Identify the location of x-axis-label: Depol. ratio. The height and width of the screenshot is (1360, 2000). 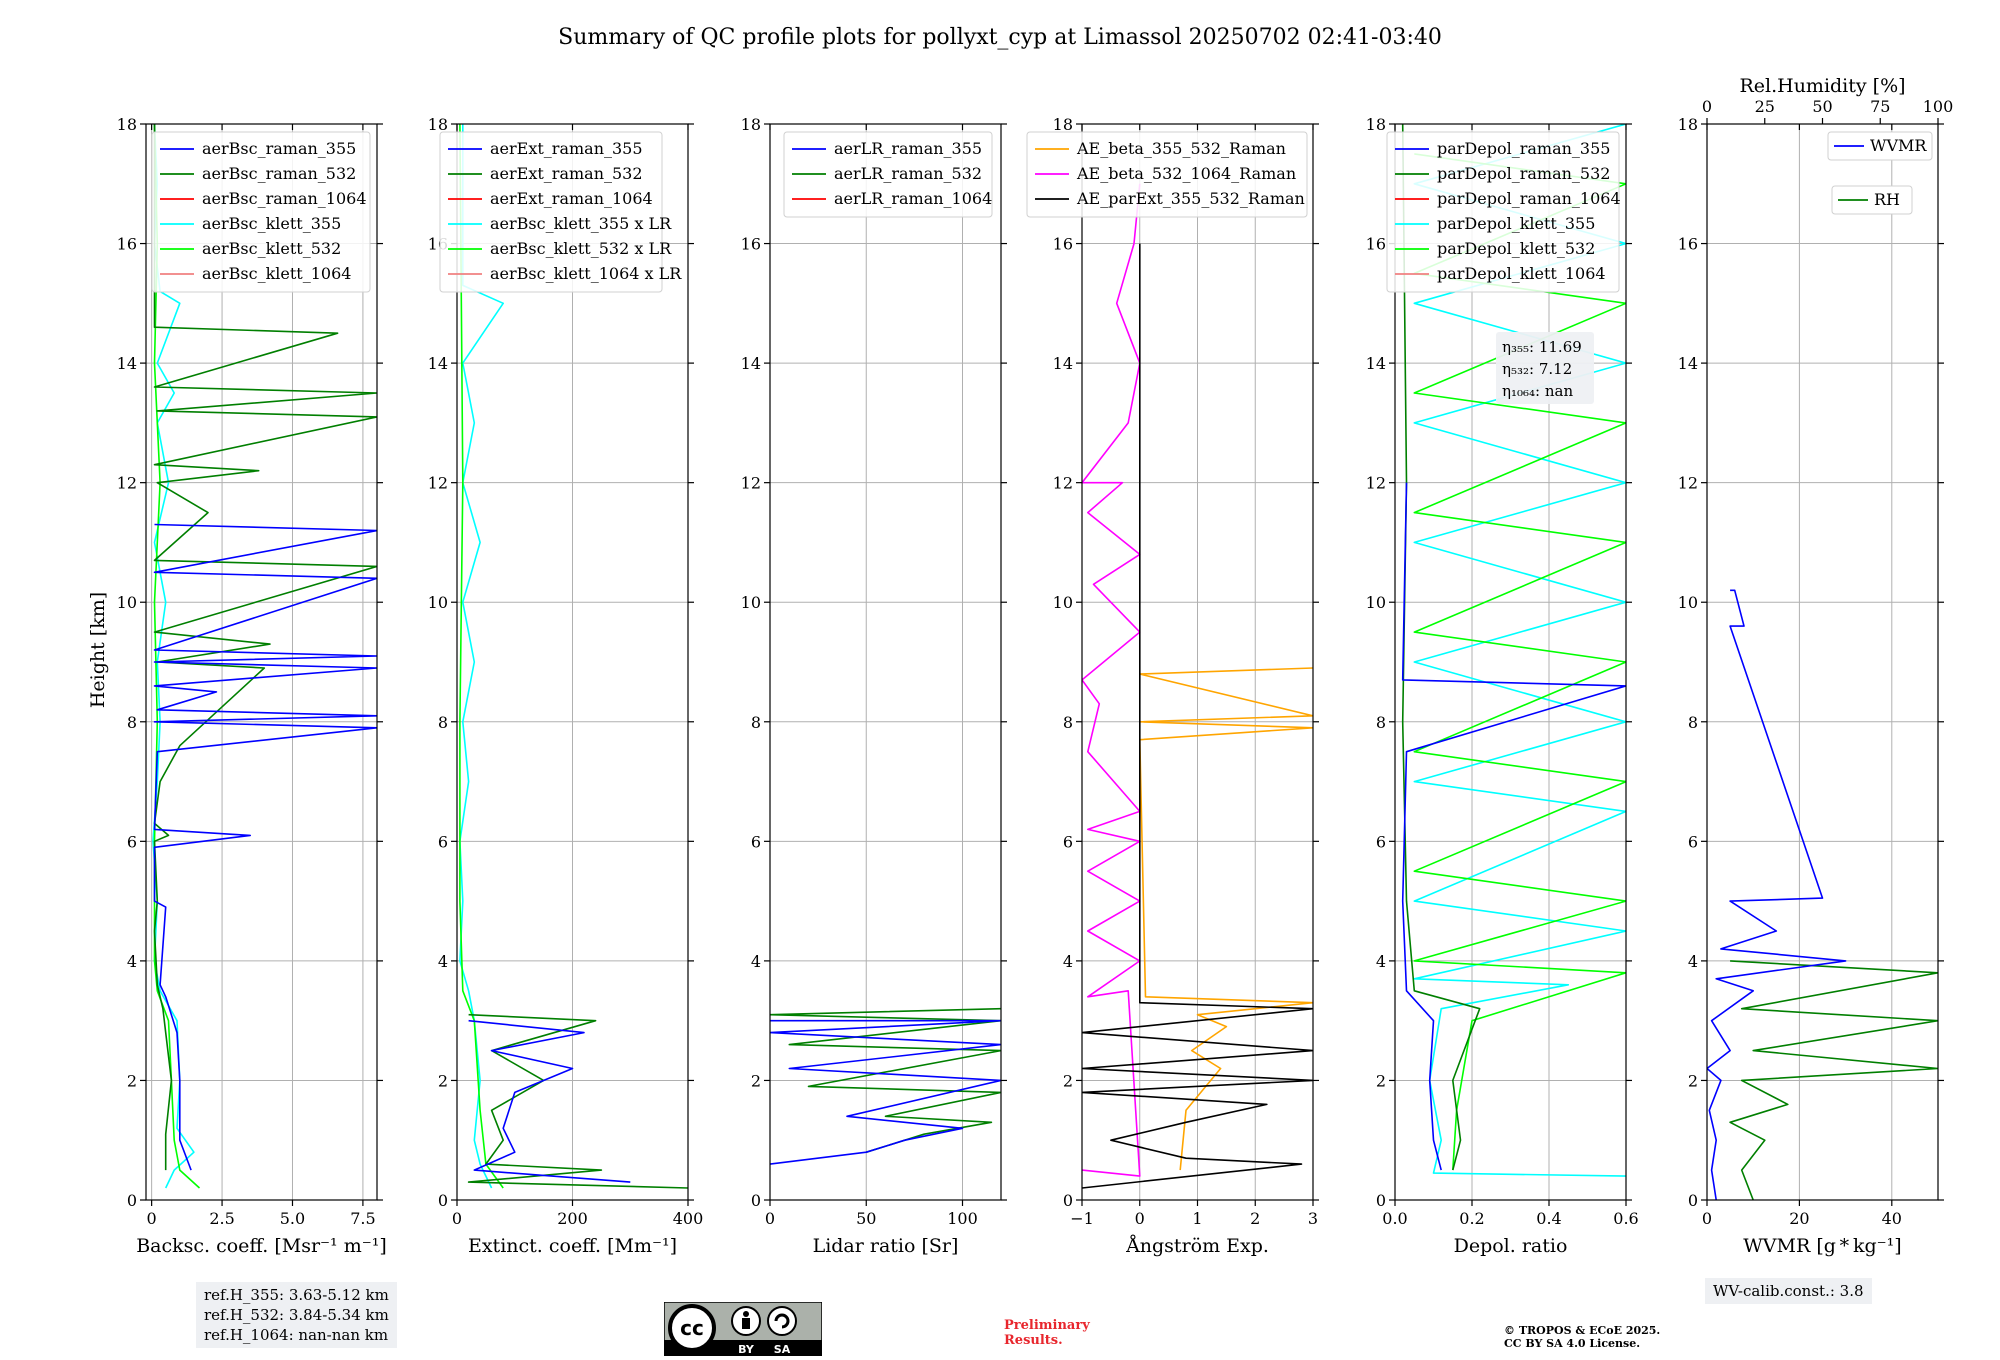
(1511, 1246).